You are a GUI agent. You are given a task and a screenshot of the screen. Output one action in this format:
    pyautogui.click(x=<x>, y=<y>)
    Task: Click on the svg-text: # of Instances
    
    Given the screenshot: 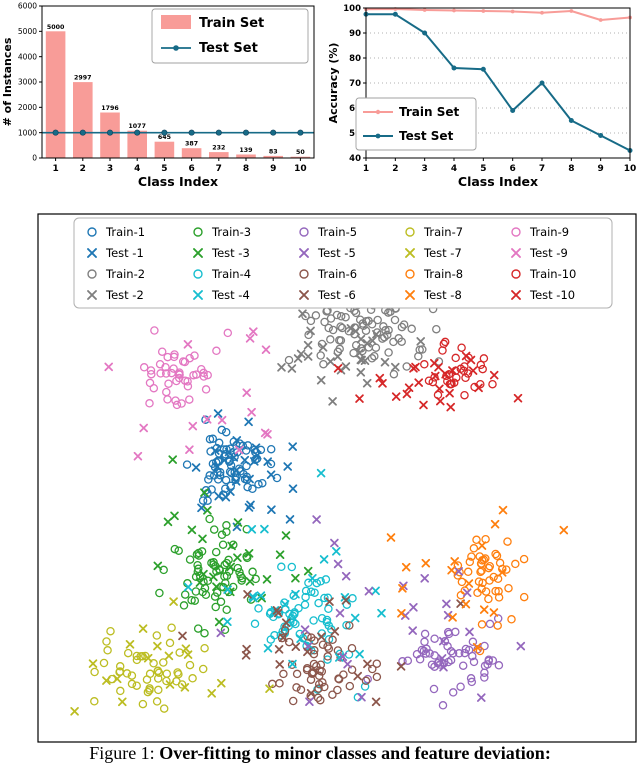 What is the action you would take?
    pyautogui.click(x=7, y=81)
    